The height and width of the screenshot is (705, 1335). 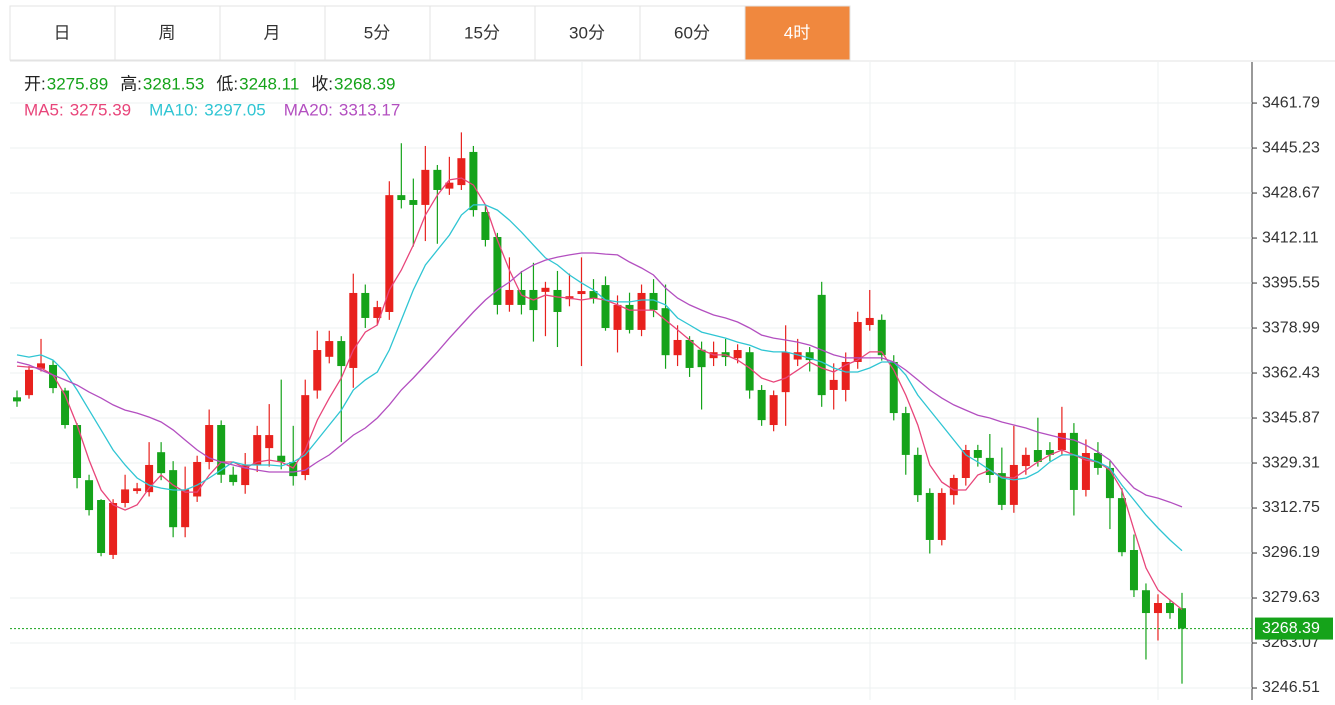 What do you see at coordinates (227, 83) in the screenshot?
I see `ohlc-label: 低:` at bounding box center [227, 83].